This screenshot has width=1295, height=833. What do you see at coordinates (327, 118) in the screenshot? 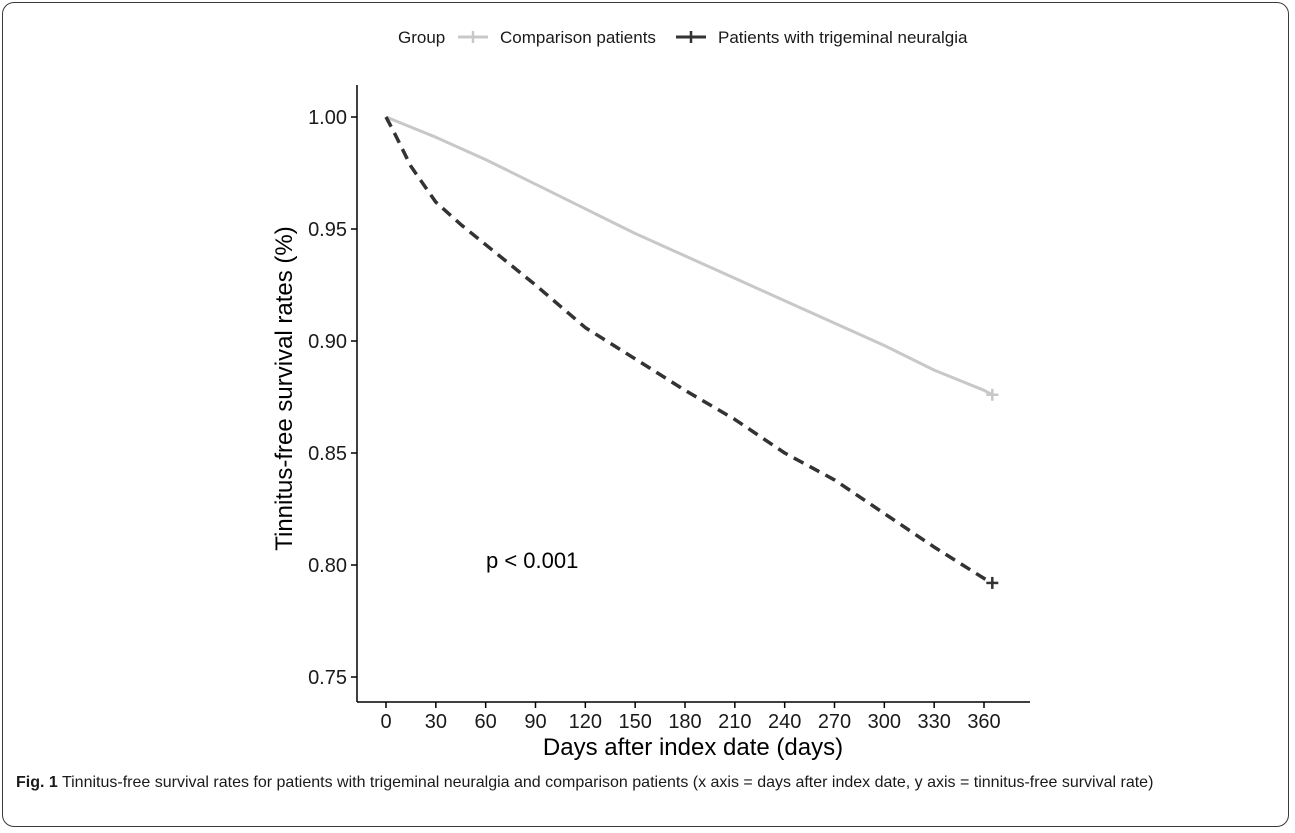
I see `y-tick-label: 1.00` at bounding box center [327, 118].